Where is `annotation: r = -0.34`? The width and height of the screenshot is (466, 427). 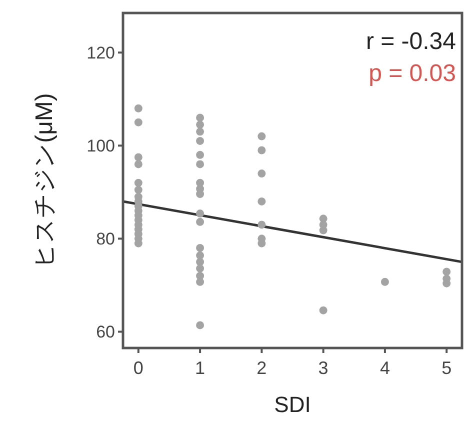 annotation: r = -0.34 is located at coordinates (411, 41).